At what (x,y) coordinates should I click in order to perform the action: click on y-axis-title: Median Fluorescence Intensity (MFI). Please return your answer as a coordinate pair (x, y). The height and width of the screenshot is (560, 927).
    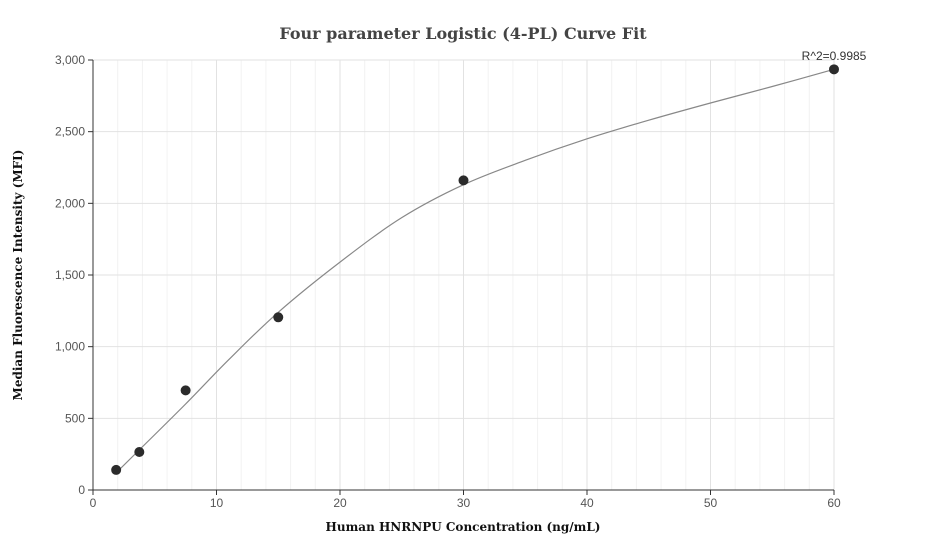
    Looking at the image, I should click on (18, 275).